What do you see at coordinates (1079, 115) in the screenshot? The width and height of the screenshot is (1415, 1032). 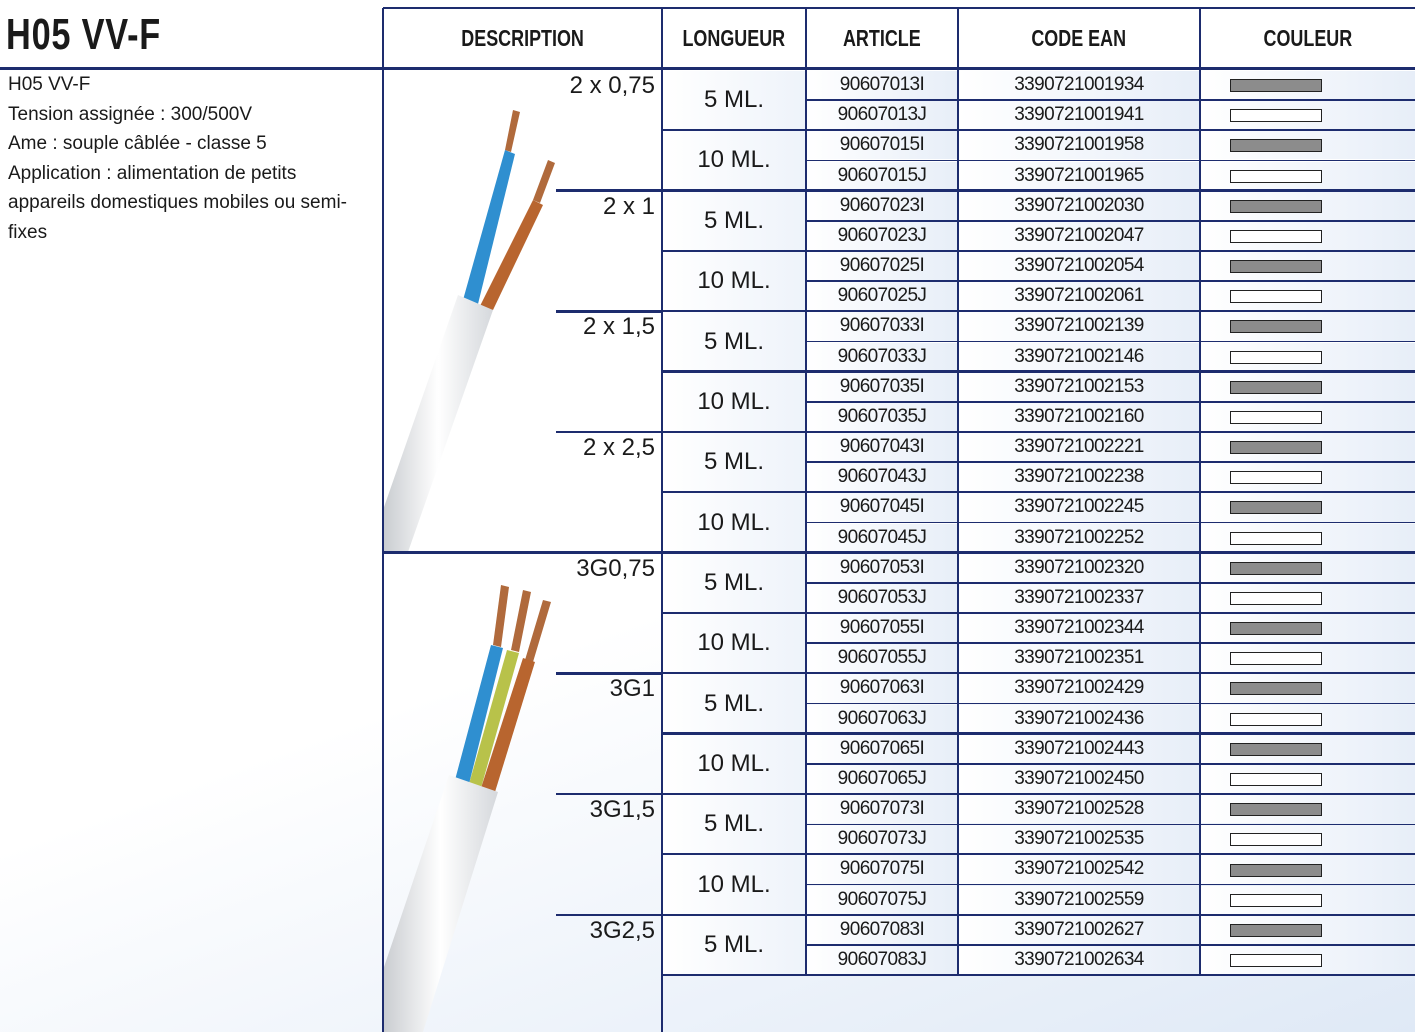 I see `ean-code: 3390721001941` at bounding box center [1079, 115].